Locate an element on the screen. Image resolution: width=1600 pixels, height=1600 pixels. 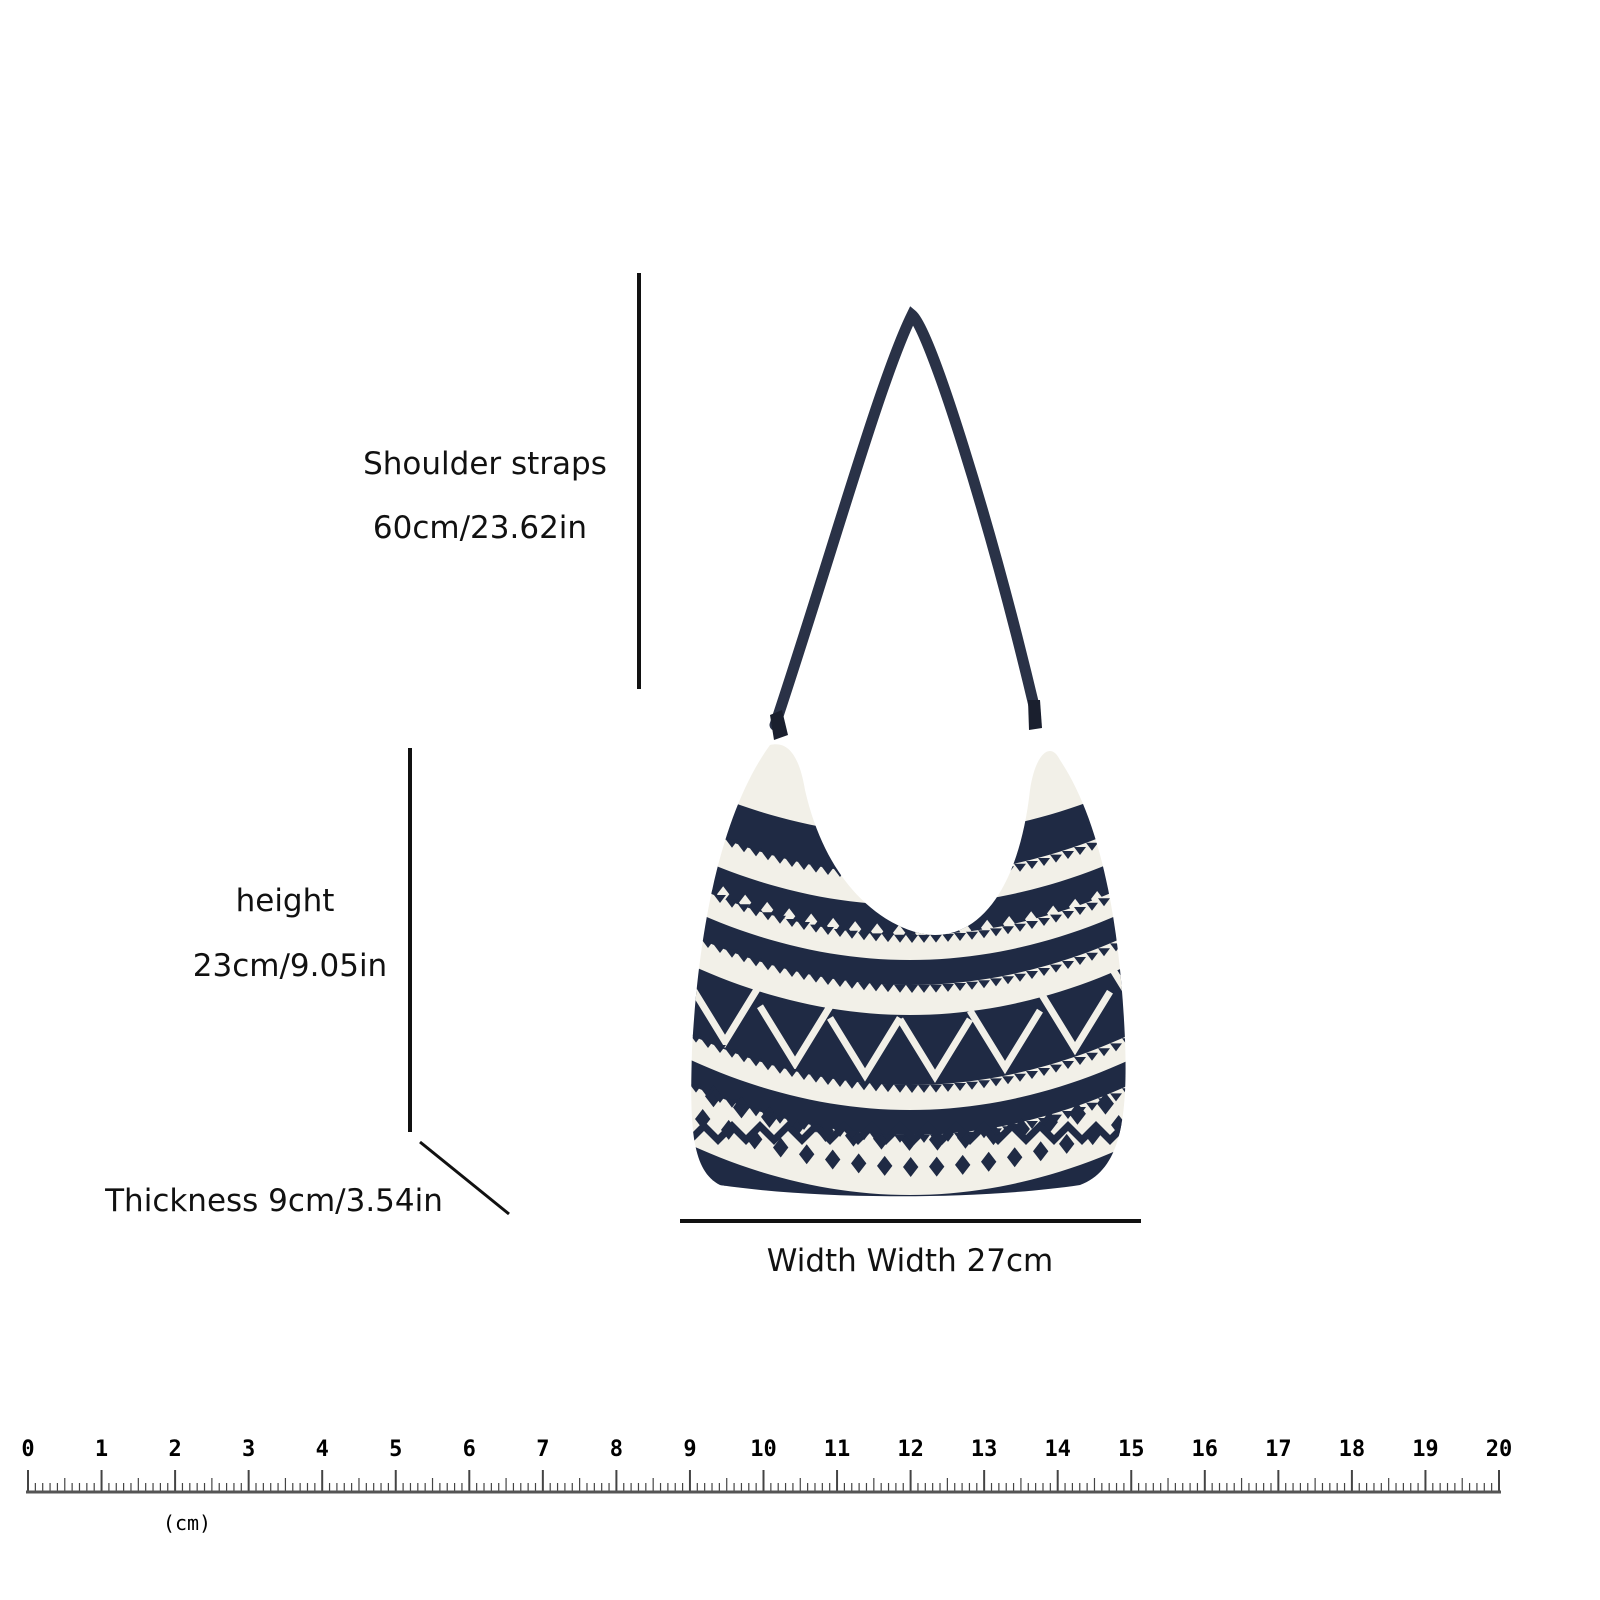
ruler-tick-label: 11 is located at coordinates (837, 1449).